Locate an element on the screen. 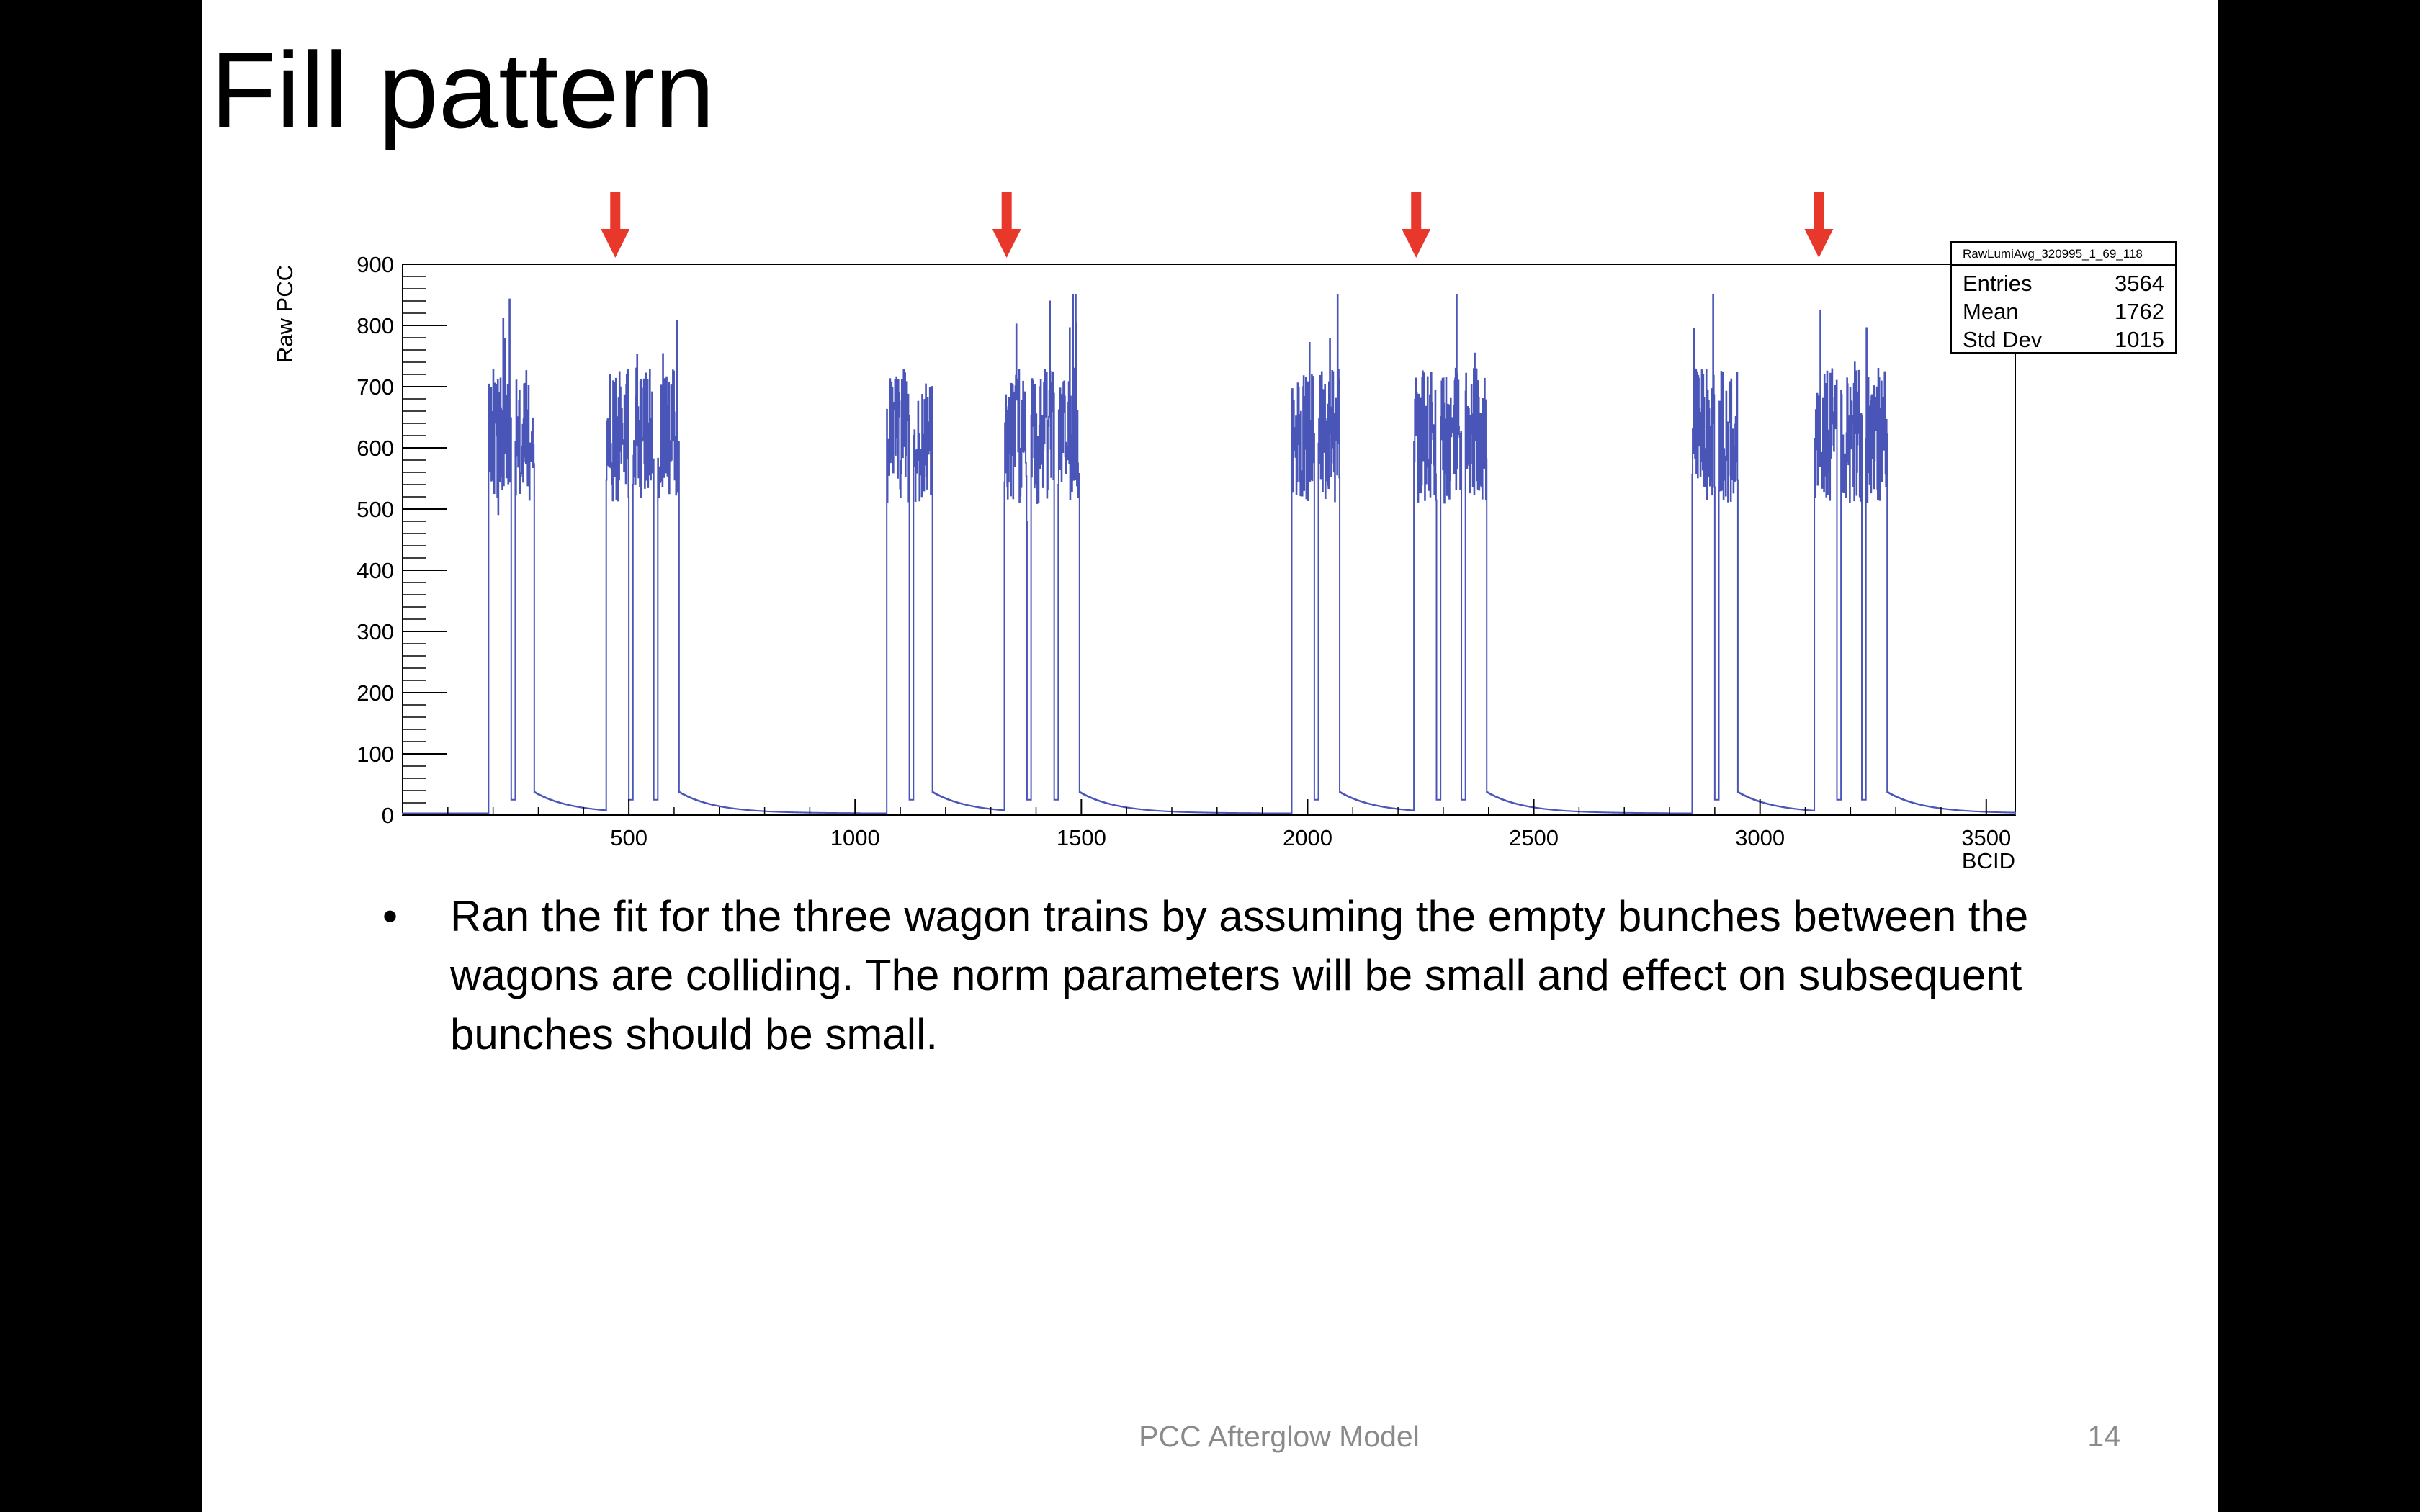 This screenshot has height=1512, width=2420. y-tick-label: 800 is located at coordinates (375, 325).